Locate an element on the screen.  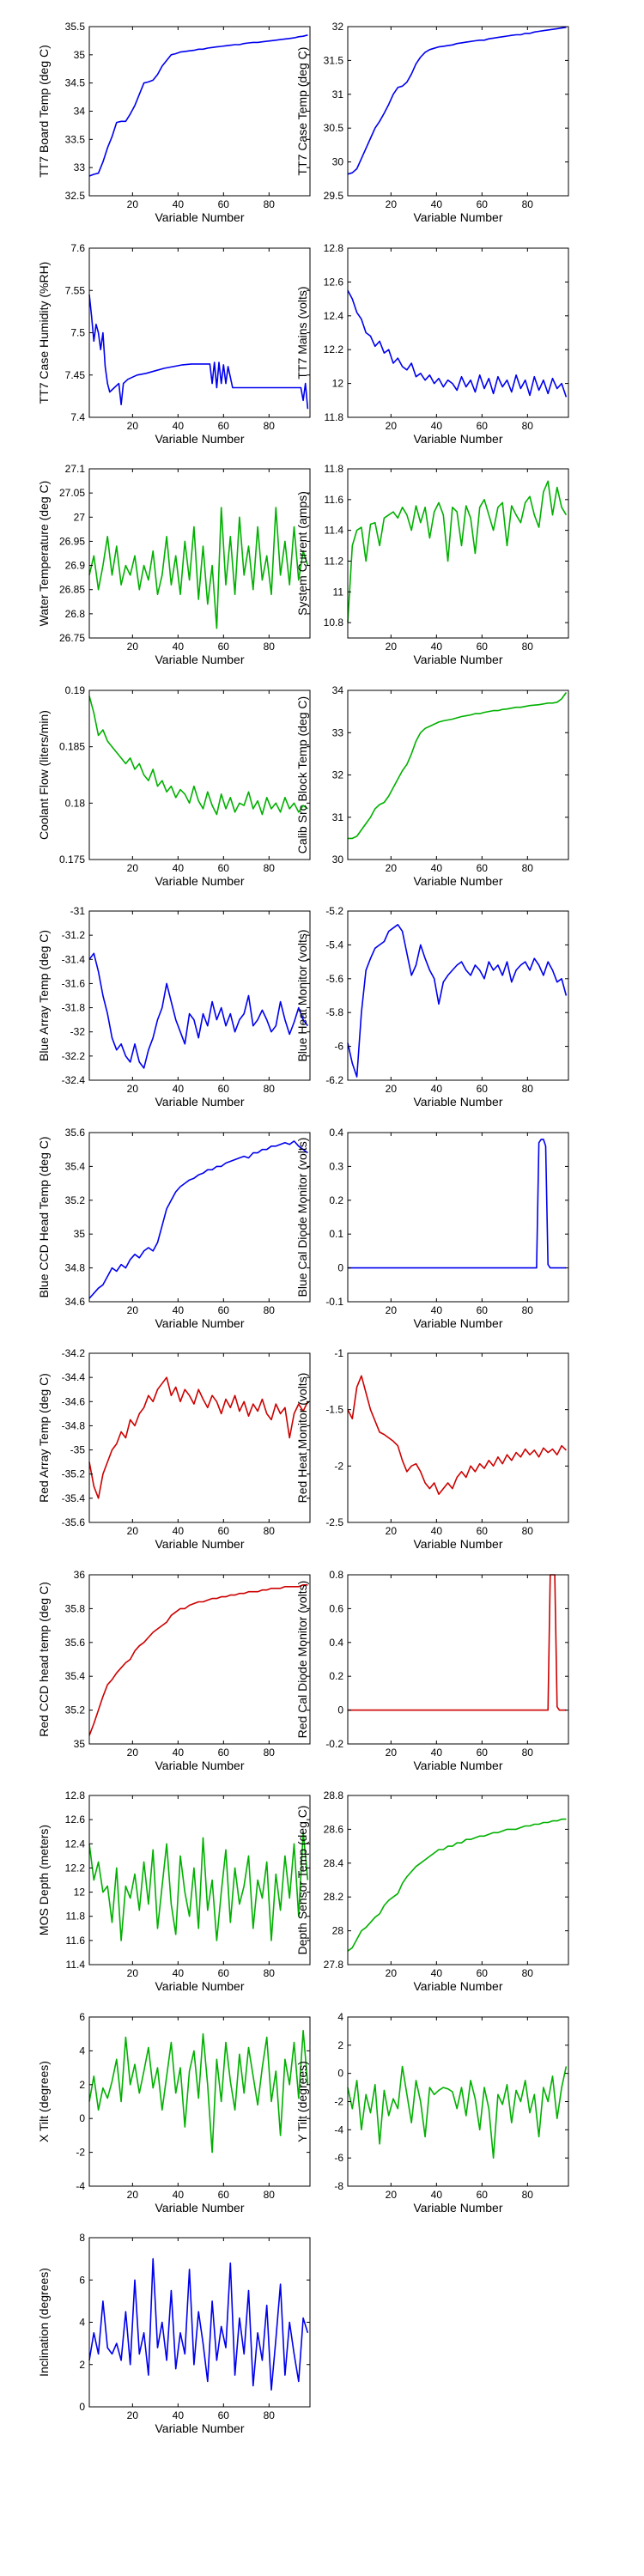
system-current-y-tick-label: 11.2 is located at coordinates (334, 561).